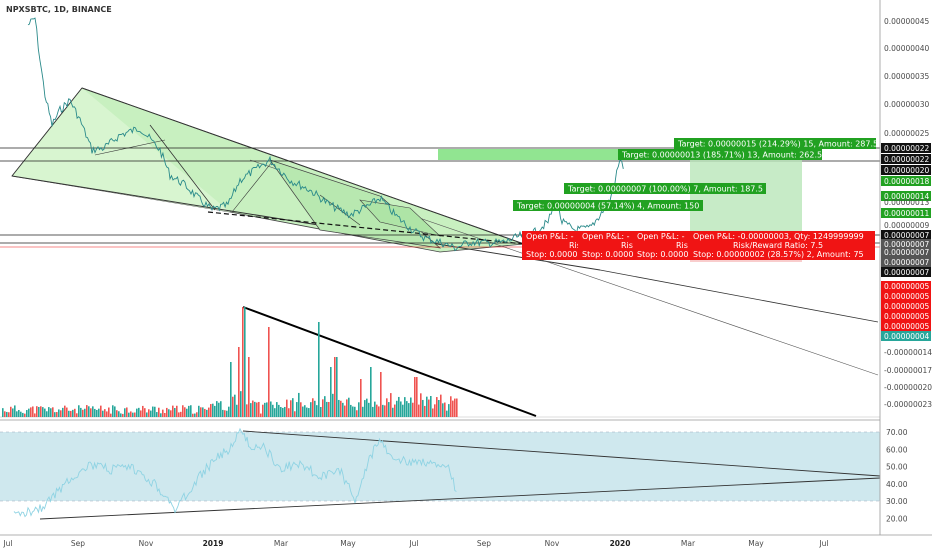 This screenshot has height=550, width=932. What do you see at coordinates (348, 543) in the screenshot?
I see `time-tick-label: May` at bounding box center [348, 543].